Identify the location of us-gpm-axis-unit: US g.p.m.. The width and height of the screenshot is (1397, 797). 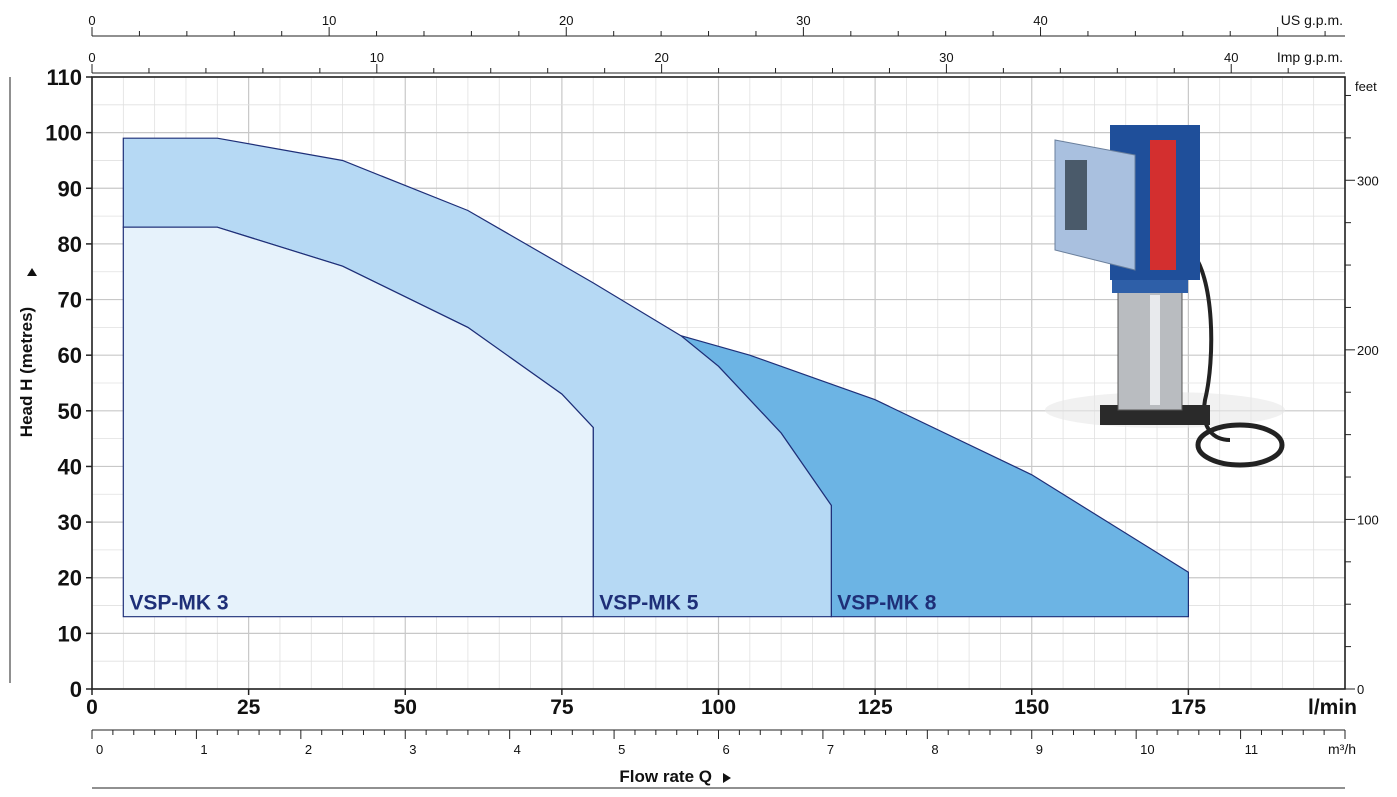
(1312, 20).